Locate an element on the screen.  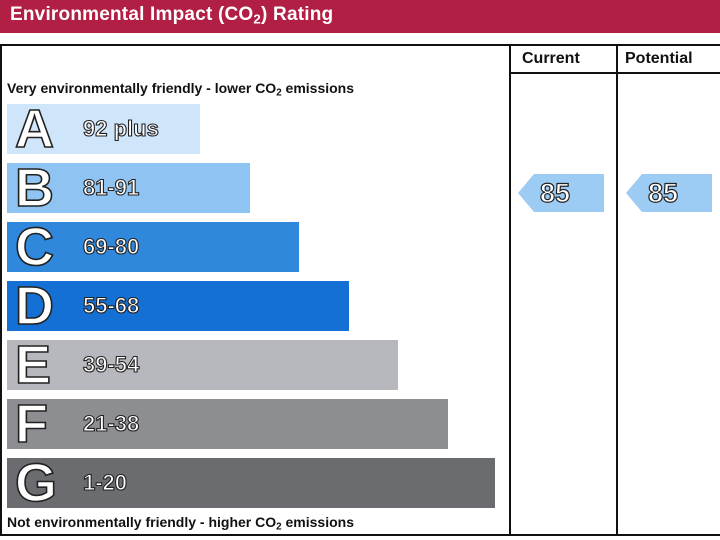
band-e: E 39-54 is located at coordinates (202, 365).